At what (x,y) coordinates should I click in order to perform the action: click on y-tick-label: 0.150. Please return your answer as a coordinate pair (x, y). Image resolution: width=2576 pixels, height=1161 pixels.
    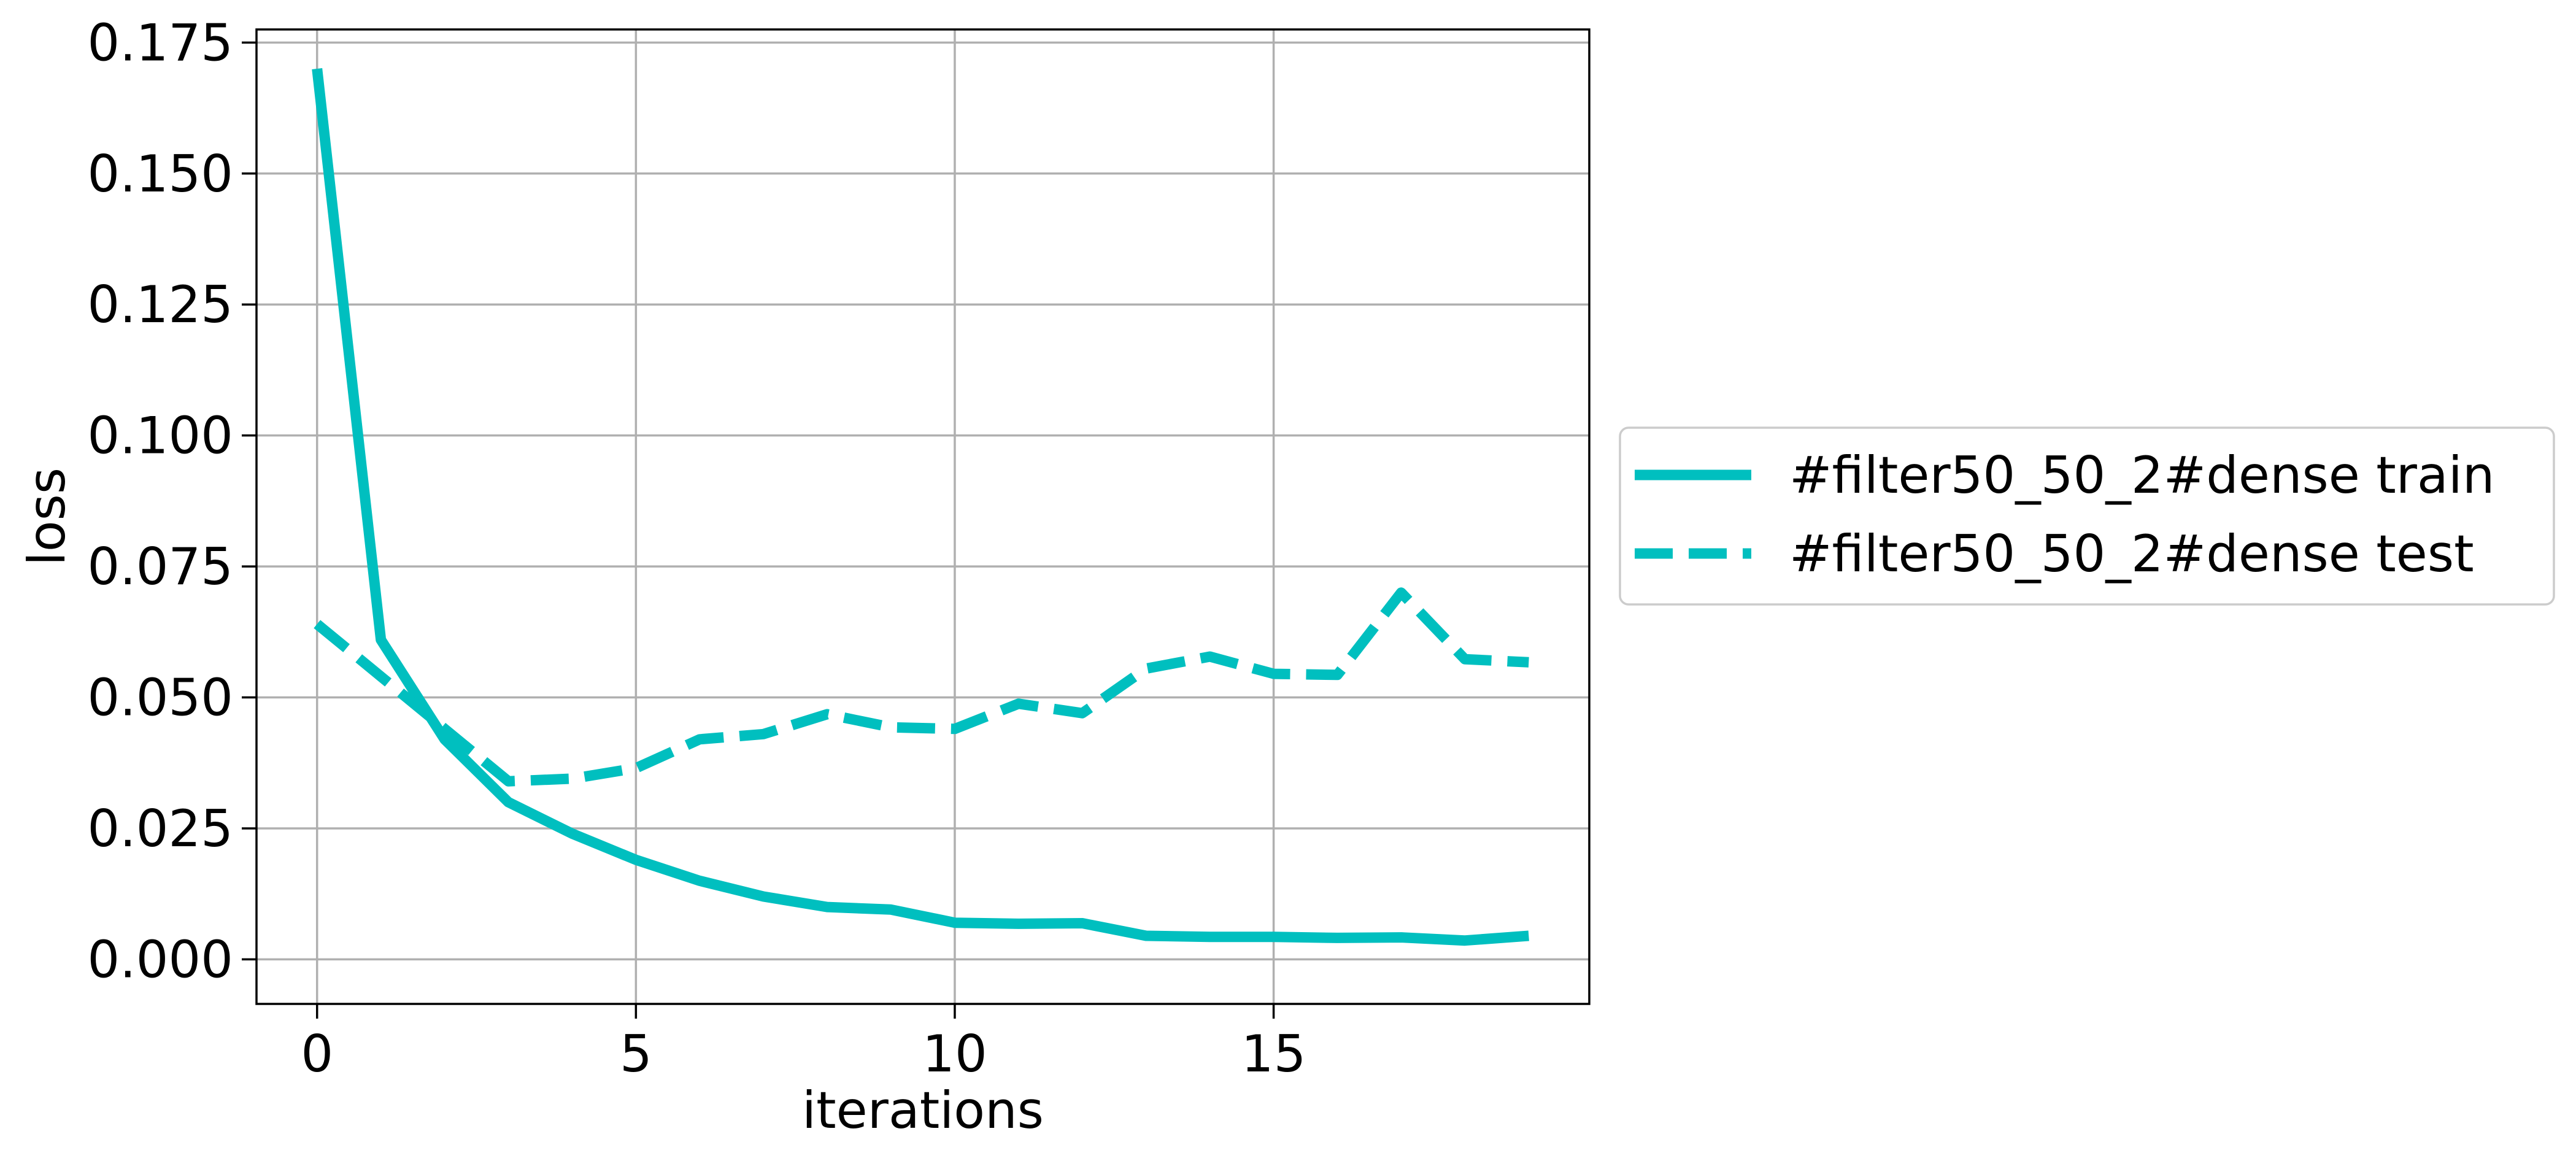
    Looking at the image, I should click on (160, 174).